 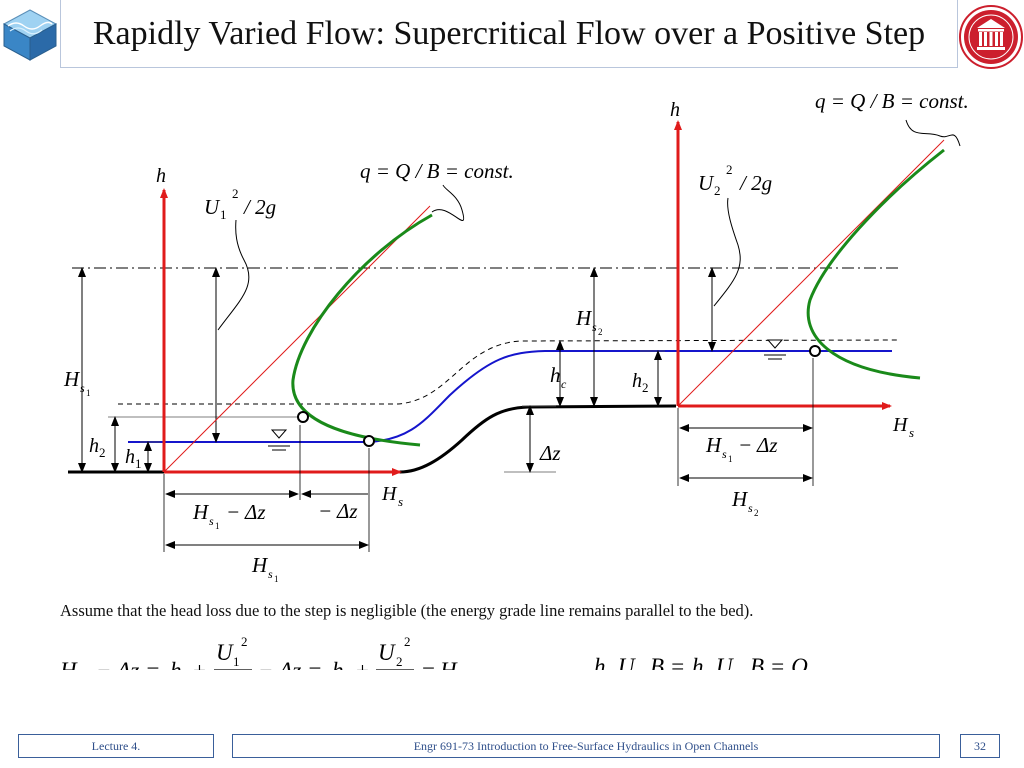 I want to click on water-surface-line, so click(x=510, y=396).